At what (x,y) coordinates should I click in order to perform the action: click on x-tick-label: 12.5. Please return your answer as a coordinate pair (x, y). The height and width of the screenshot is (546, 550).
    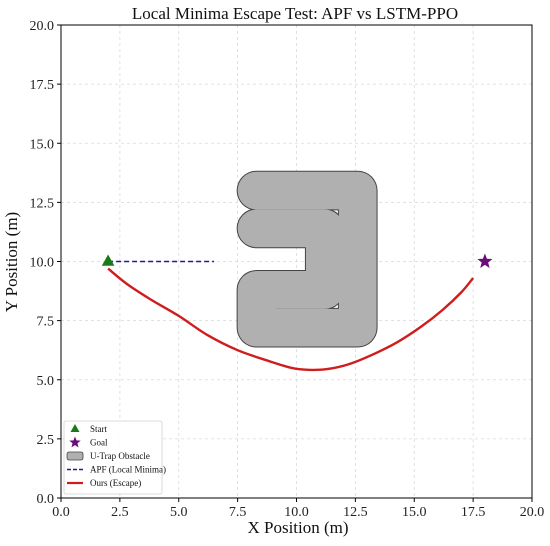
    Looking at the image, I should click on (355, 512).